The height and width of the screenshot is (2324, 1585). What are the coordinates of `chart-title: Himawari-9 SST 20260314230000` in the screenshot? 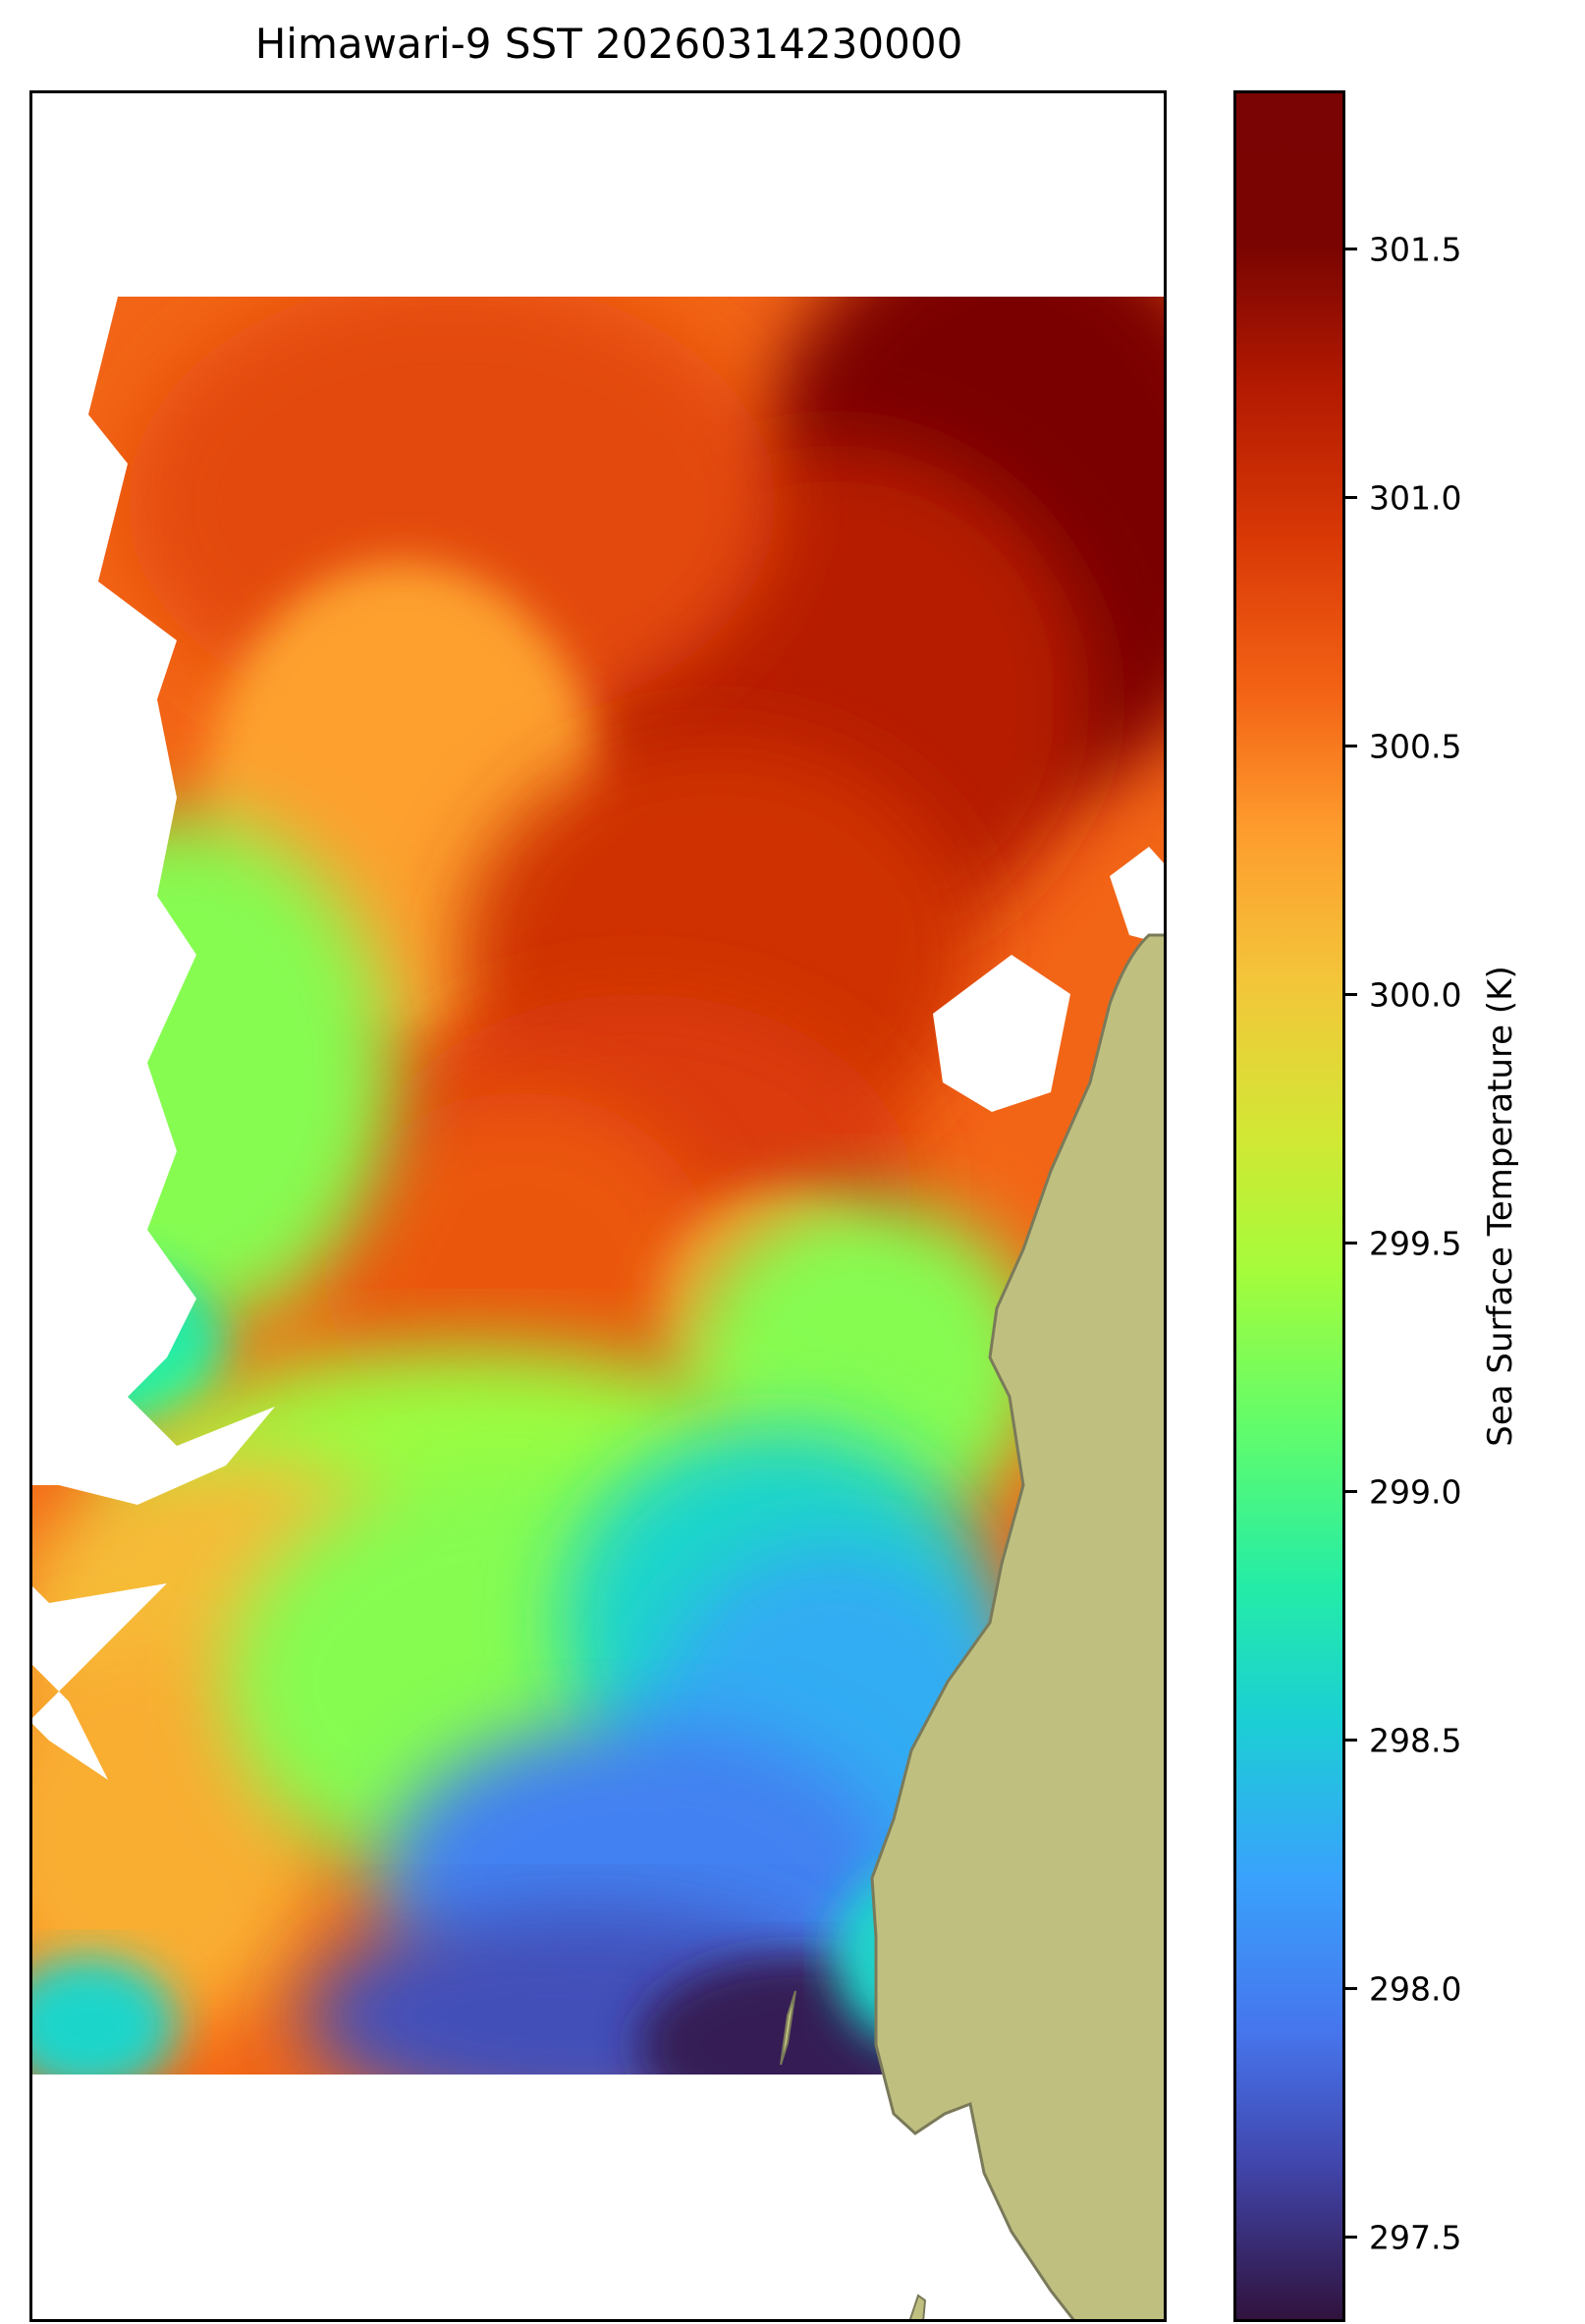 It's located at (609, 44).